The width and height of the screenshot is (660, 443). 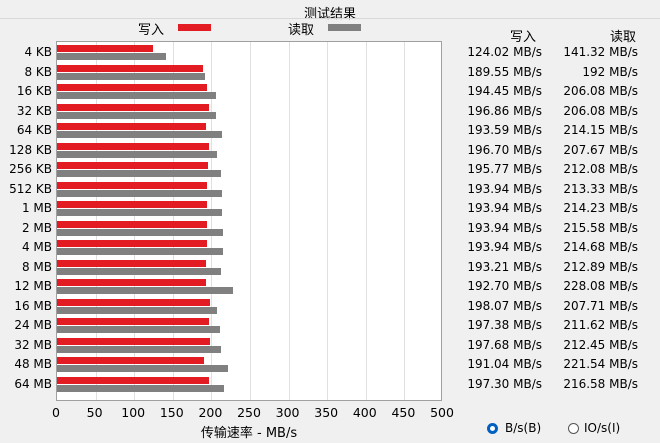 What do you see at coordinates (504, 305) in the screenshot?
I see `write-value: 198.07 MB/s` at bounding box center [504, 305].